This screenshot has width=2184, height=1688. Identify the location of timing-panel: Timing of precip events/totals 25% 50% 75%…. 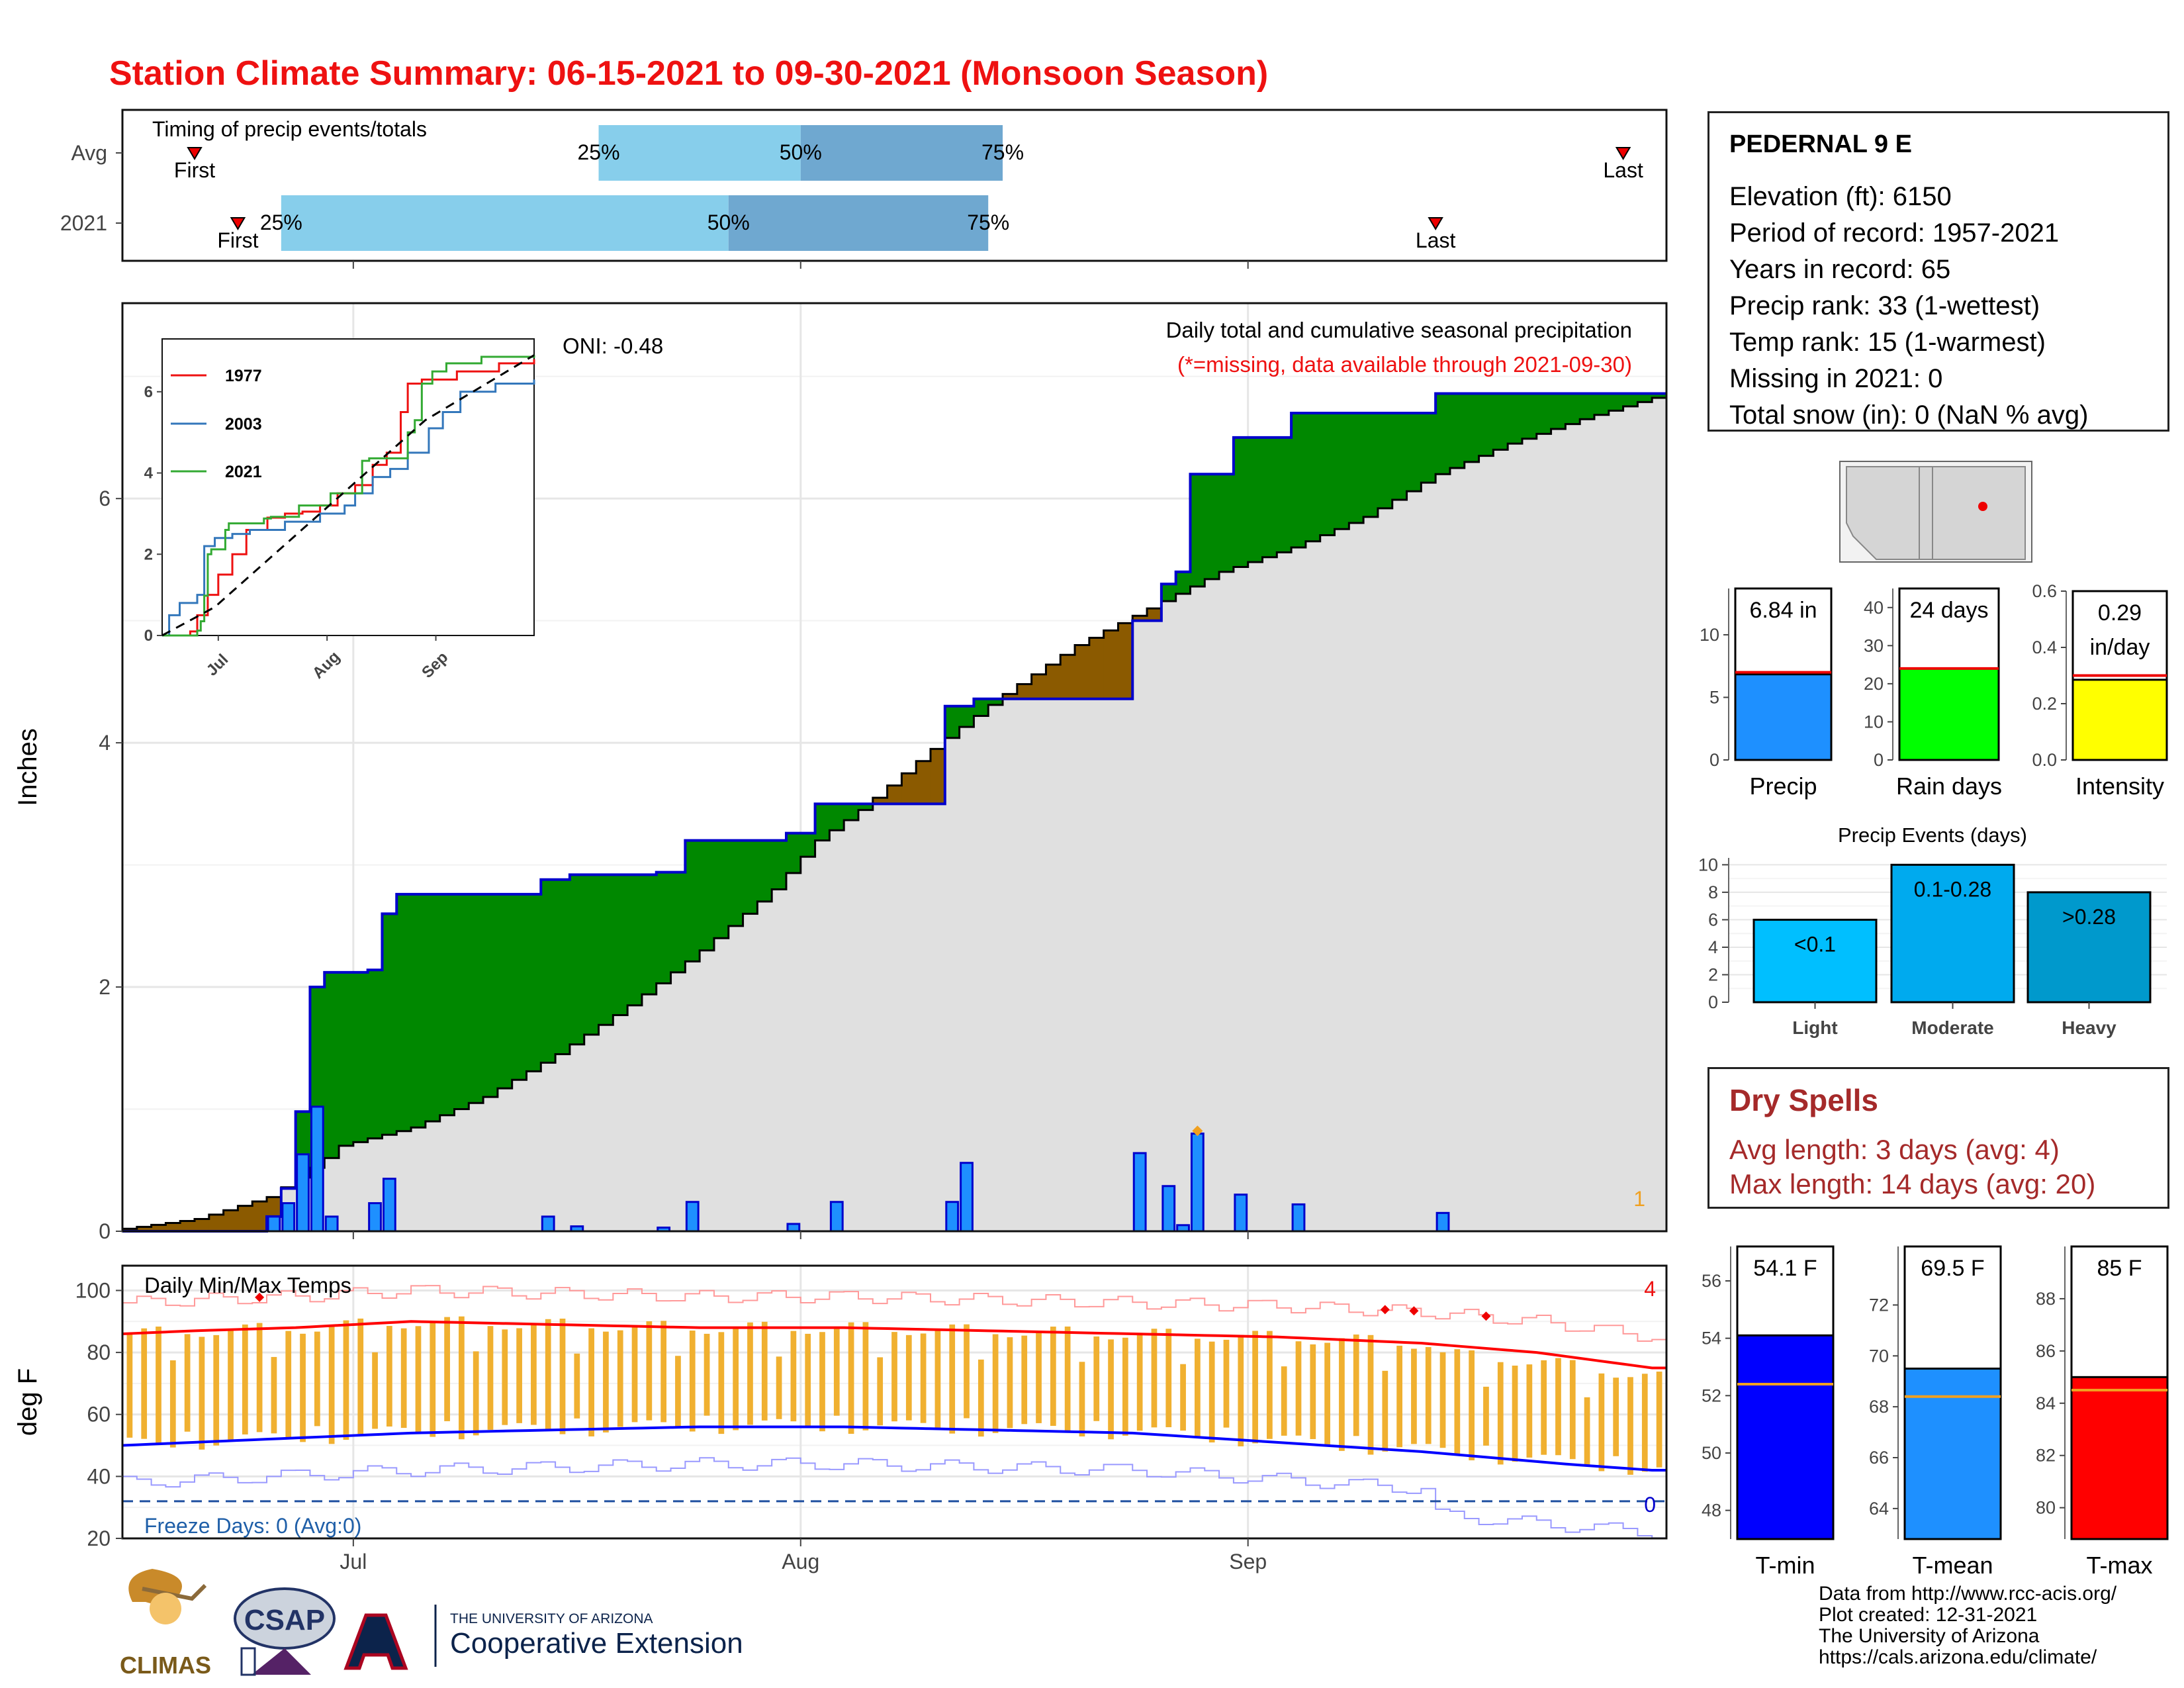
(864, 189).